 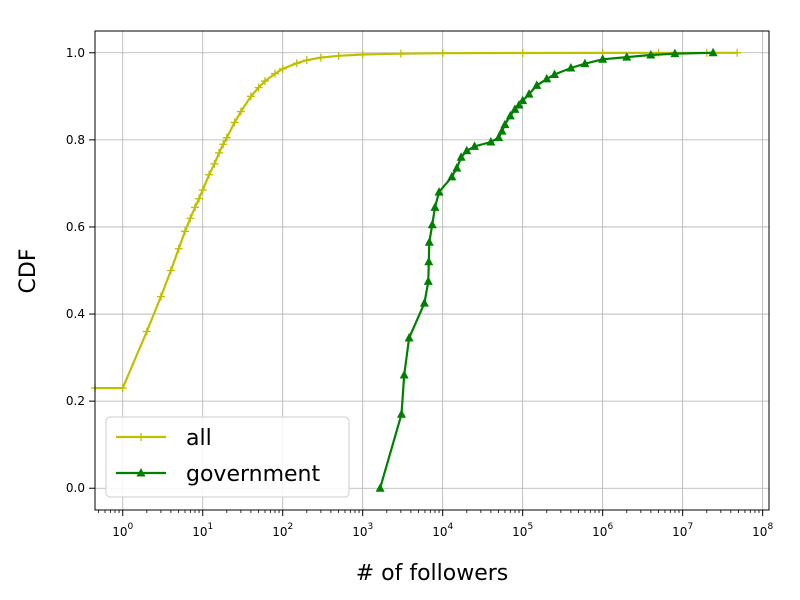 I want to click on x-tick-label: 10⁷, so click(x=682, y=530).